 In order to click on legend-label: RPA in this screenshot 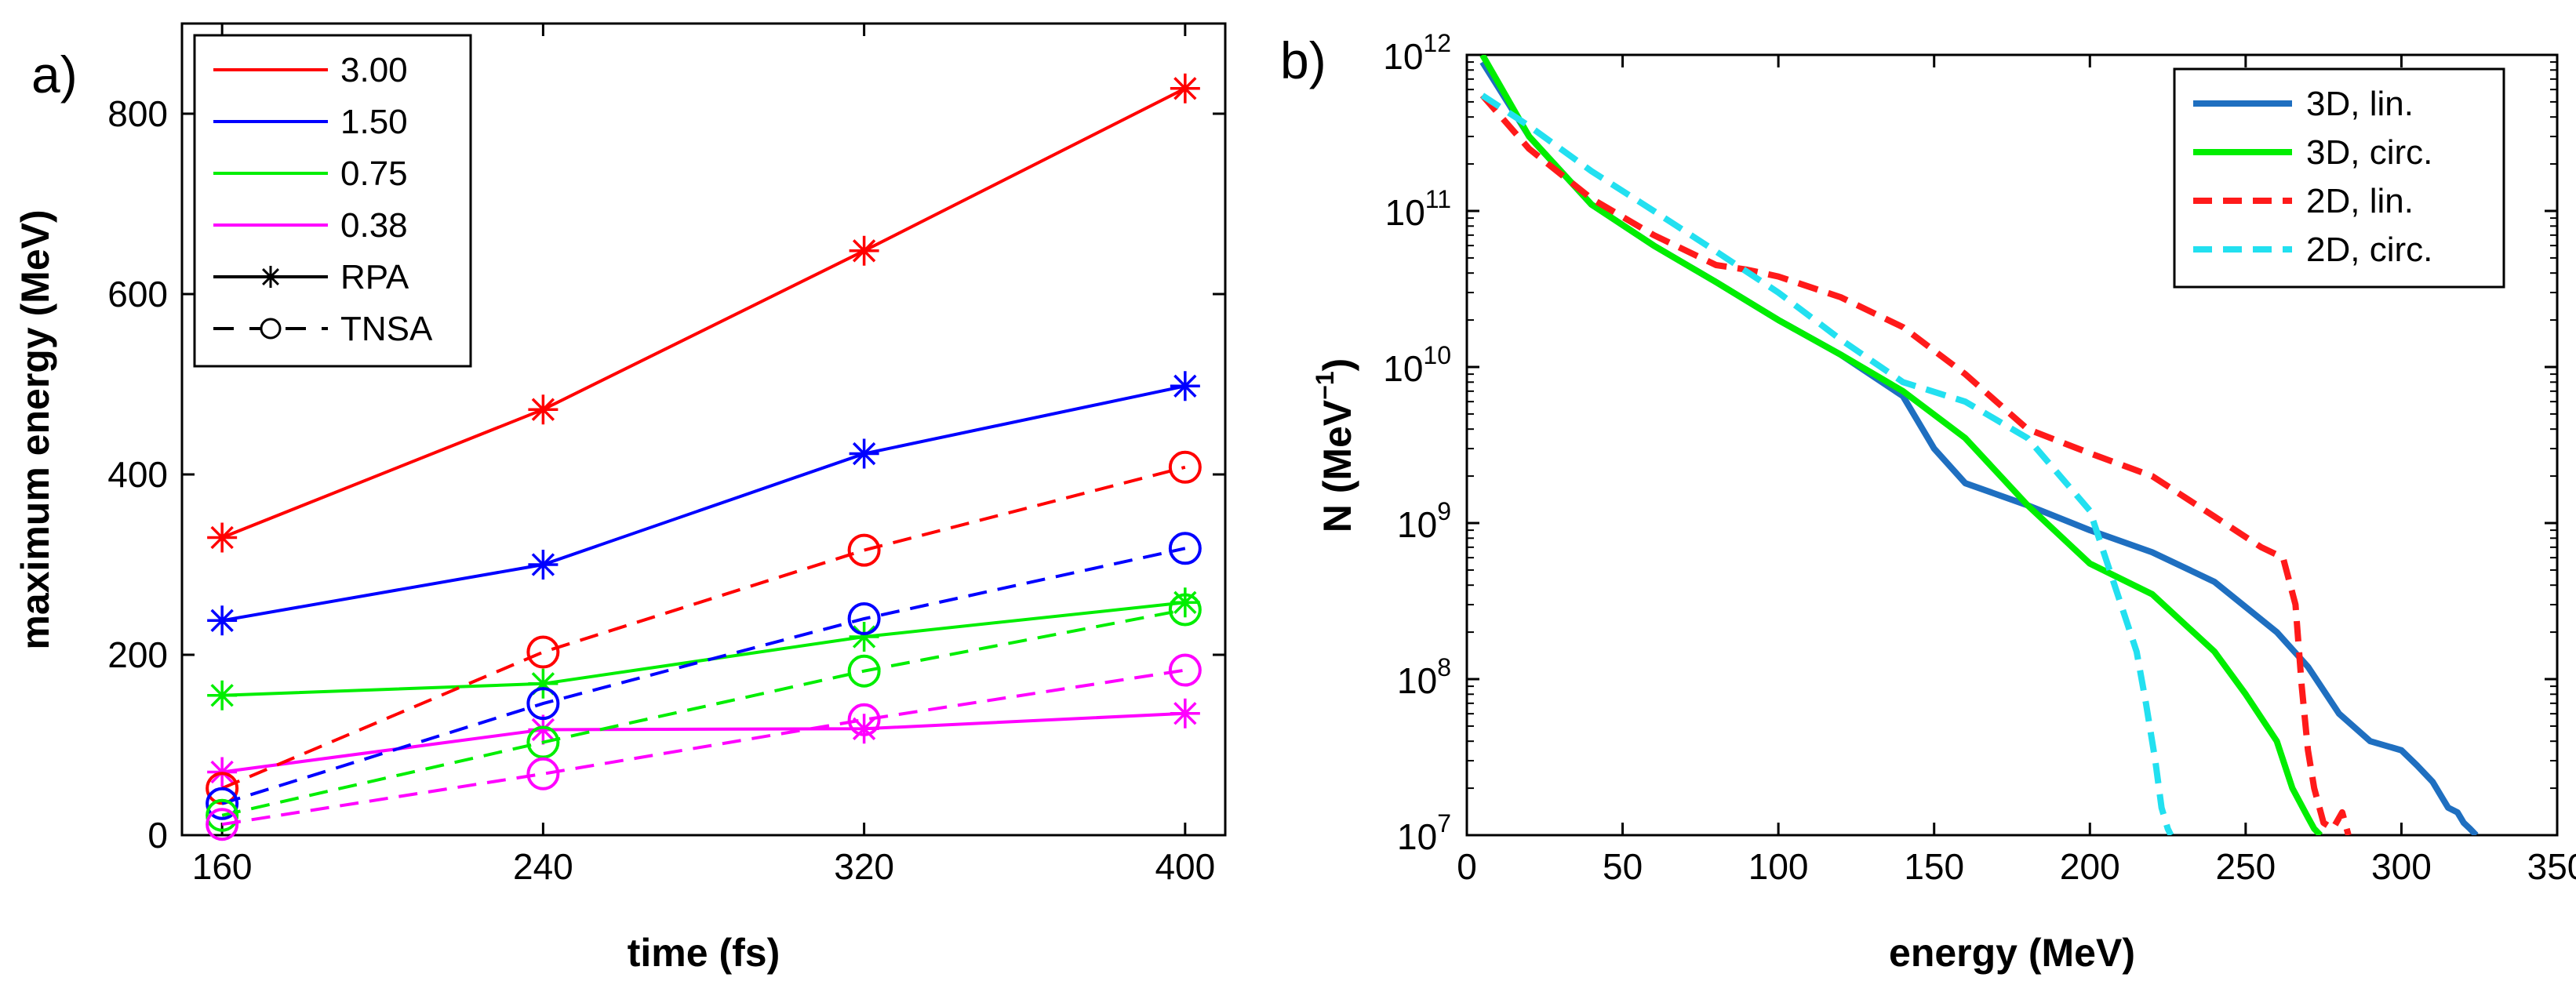, I will do `click(374, 277)`.